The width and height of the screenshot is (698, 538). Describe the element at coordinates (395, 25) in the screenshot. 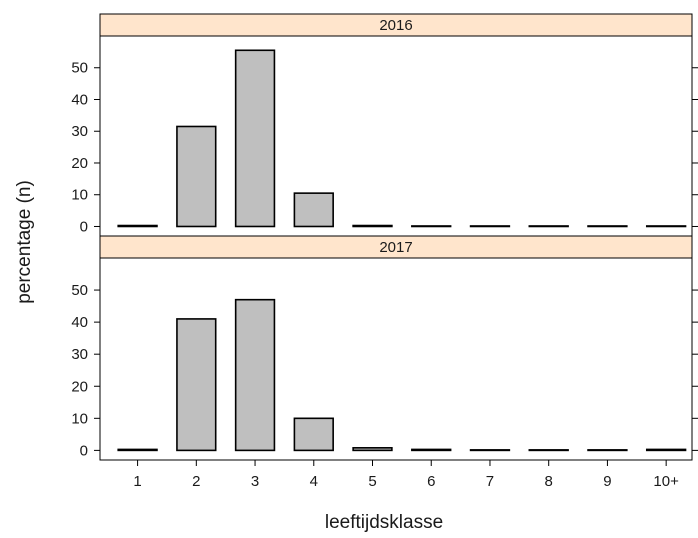

I see `panel-strip-label: 2016` at that location.